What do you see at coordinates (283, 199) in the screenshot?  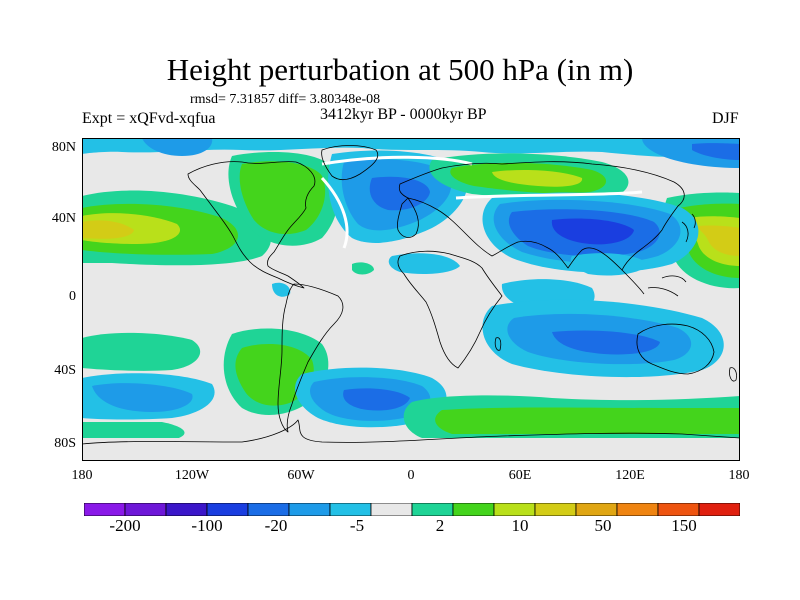 I see `anomaly-north-america` at bounding box center [283, 199].